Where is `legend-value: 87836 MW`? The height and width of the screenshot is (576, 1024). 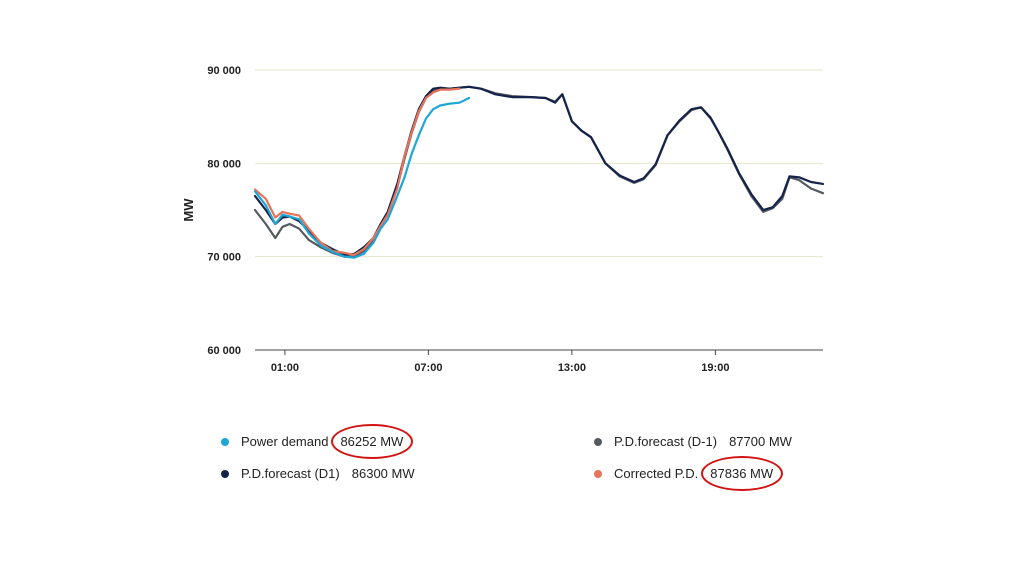
legend-value: 87836 MW is located at coordinates (742, 473).